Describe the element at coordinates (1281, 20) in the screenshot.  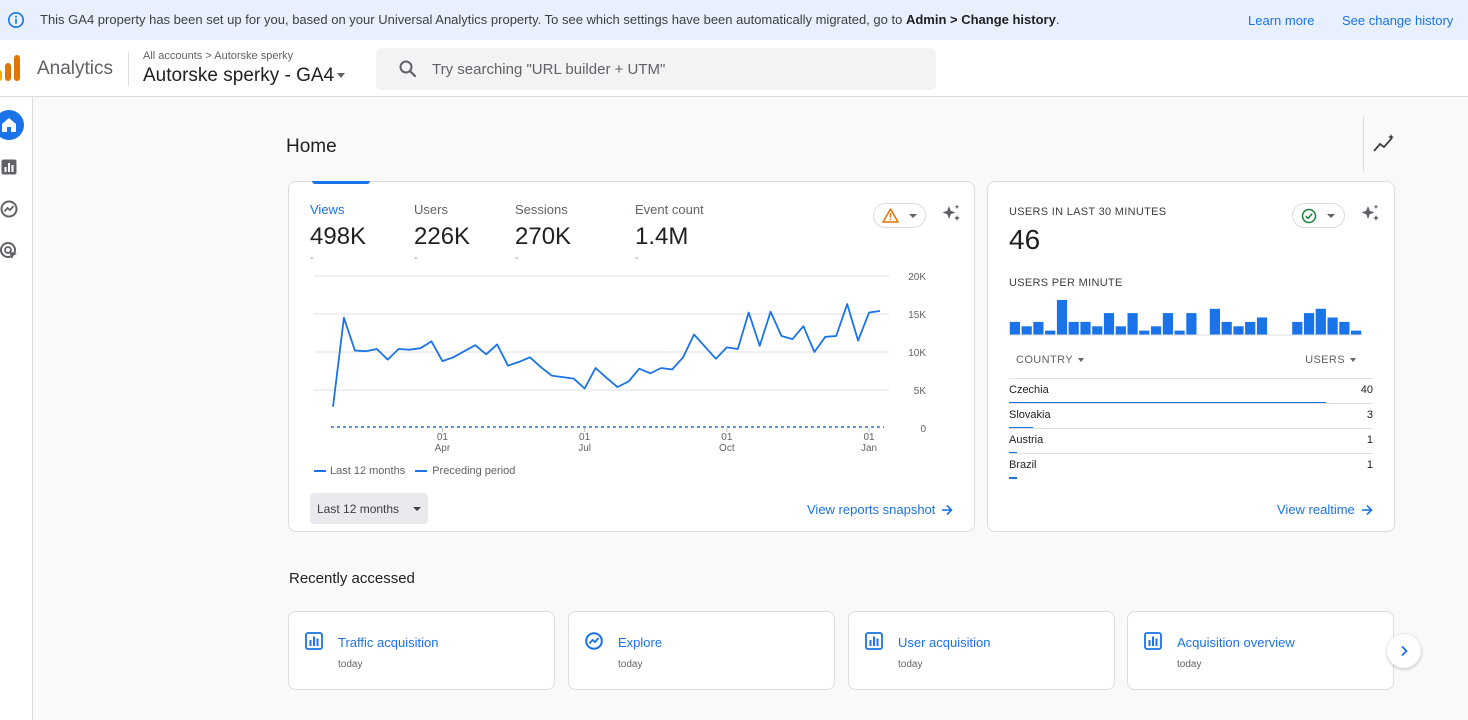
I see `learn-more-link: Learn more` at that location.